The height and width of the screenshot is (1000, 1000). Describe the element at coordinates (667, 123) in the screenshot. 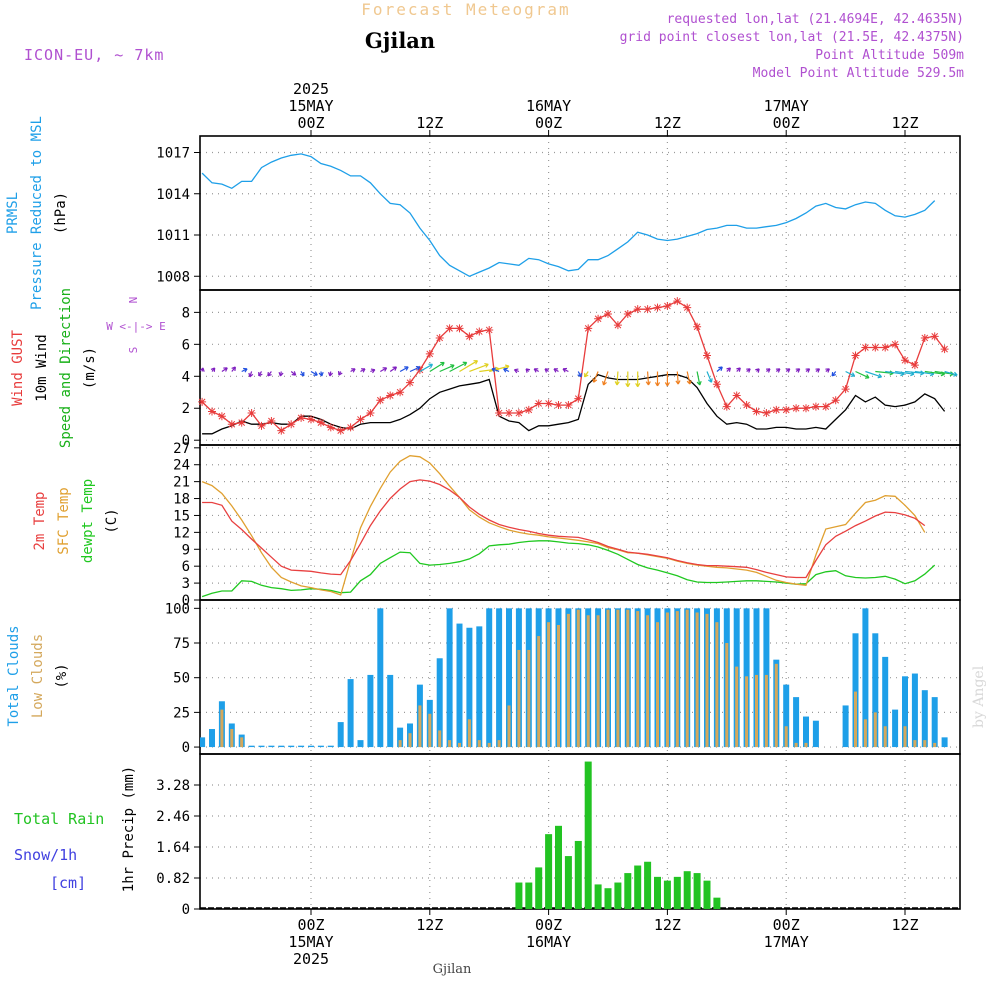

I see `x-tick-label-top: 12Z` at that location.